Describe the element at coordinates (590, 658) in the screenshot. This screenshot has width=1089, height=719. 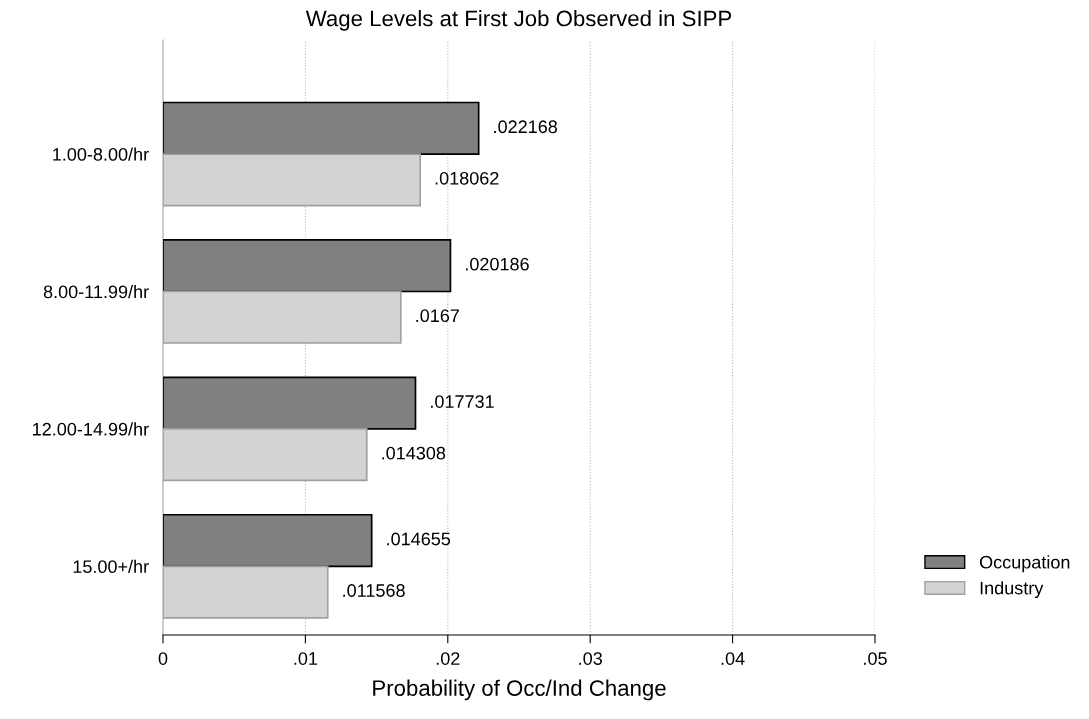
I see `x-tick-label: .03` at that location.